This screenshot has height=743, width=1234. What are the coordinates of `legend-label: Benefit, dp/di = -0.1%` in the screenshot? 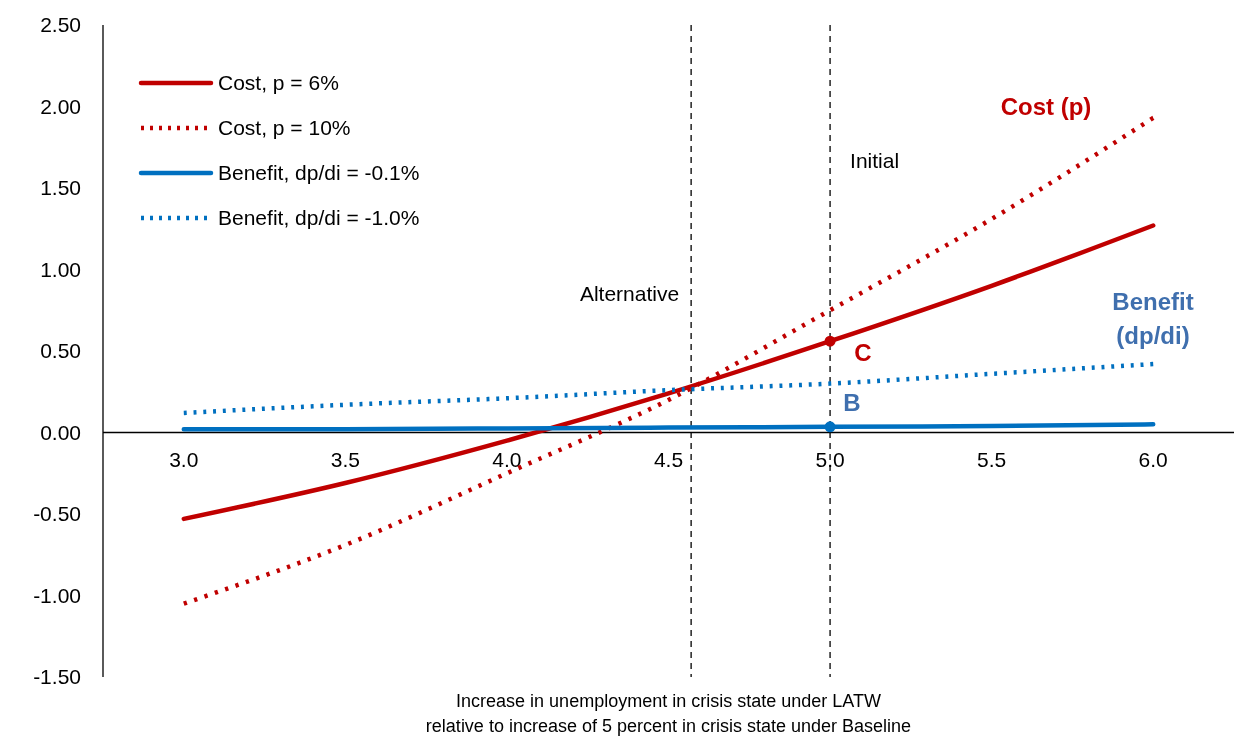 It's located at (319, 173).